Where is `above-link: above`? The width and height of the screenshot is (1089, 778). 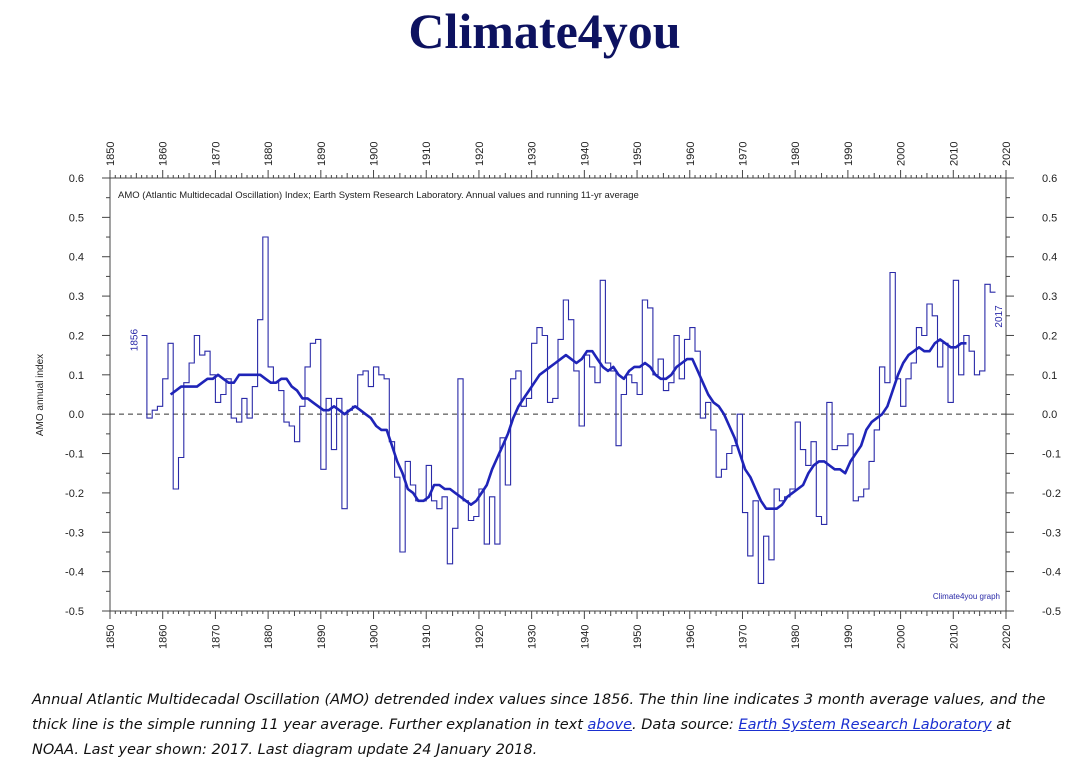 above-link: above is located at coordinates (610, 725).